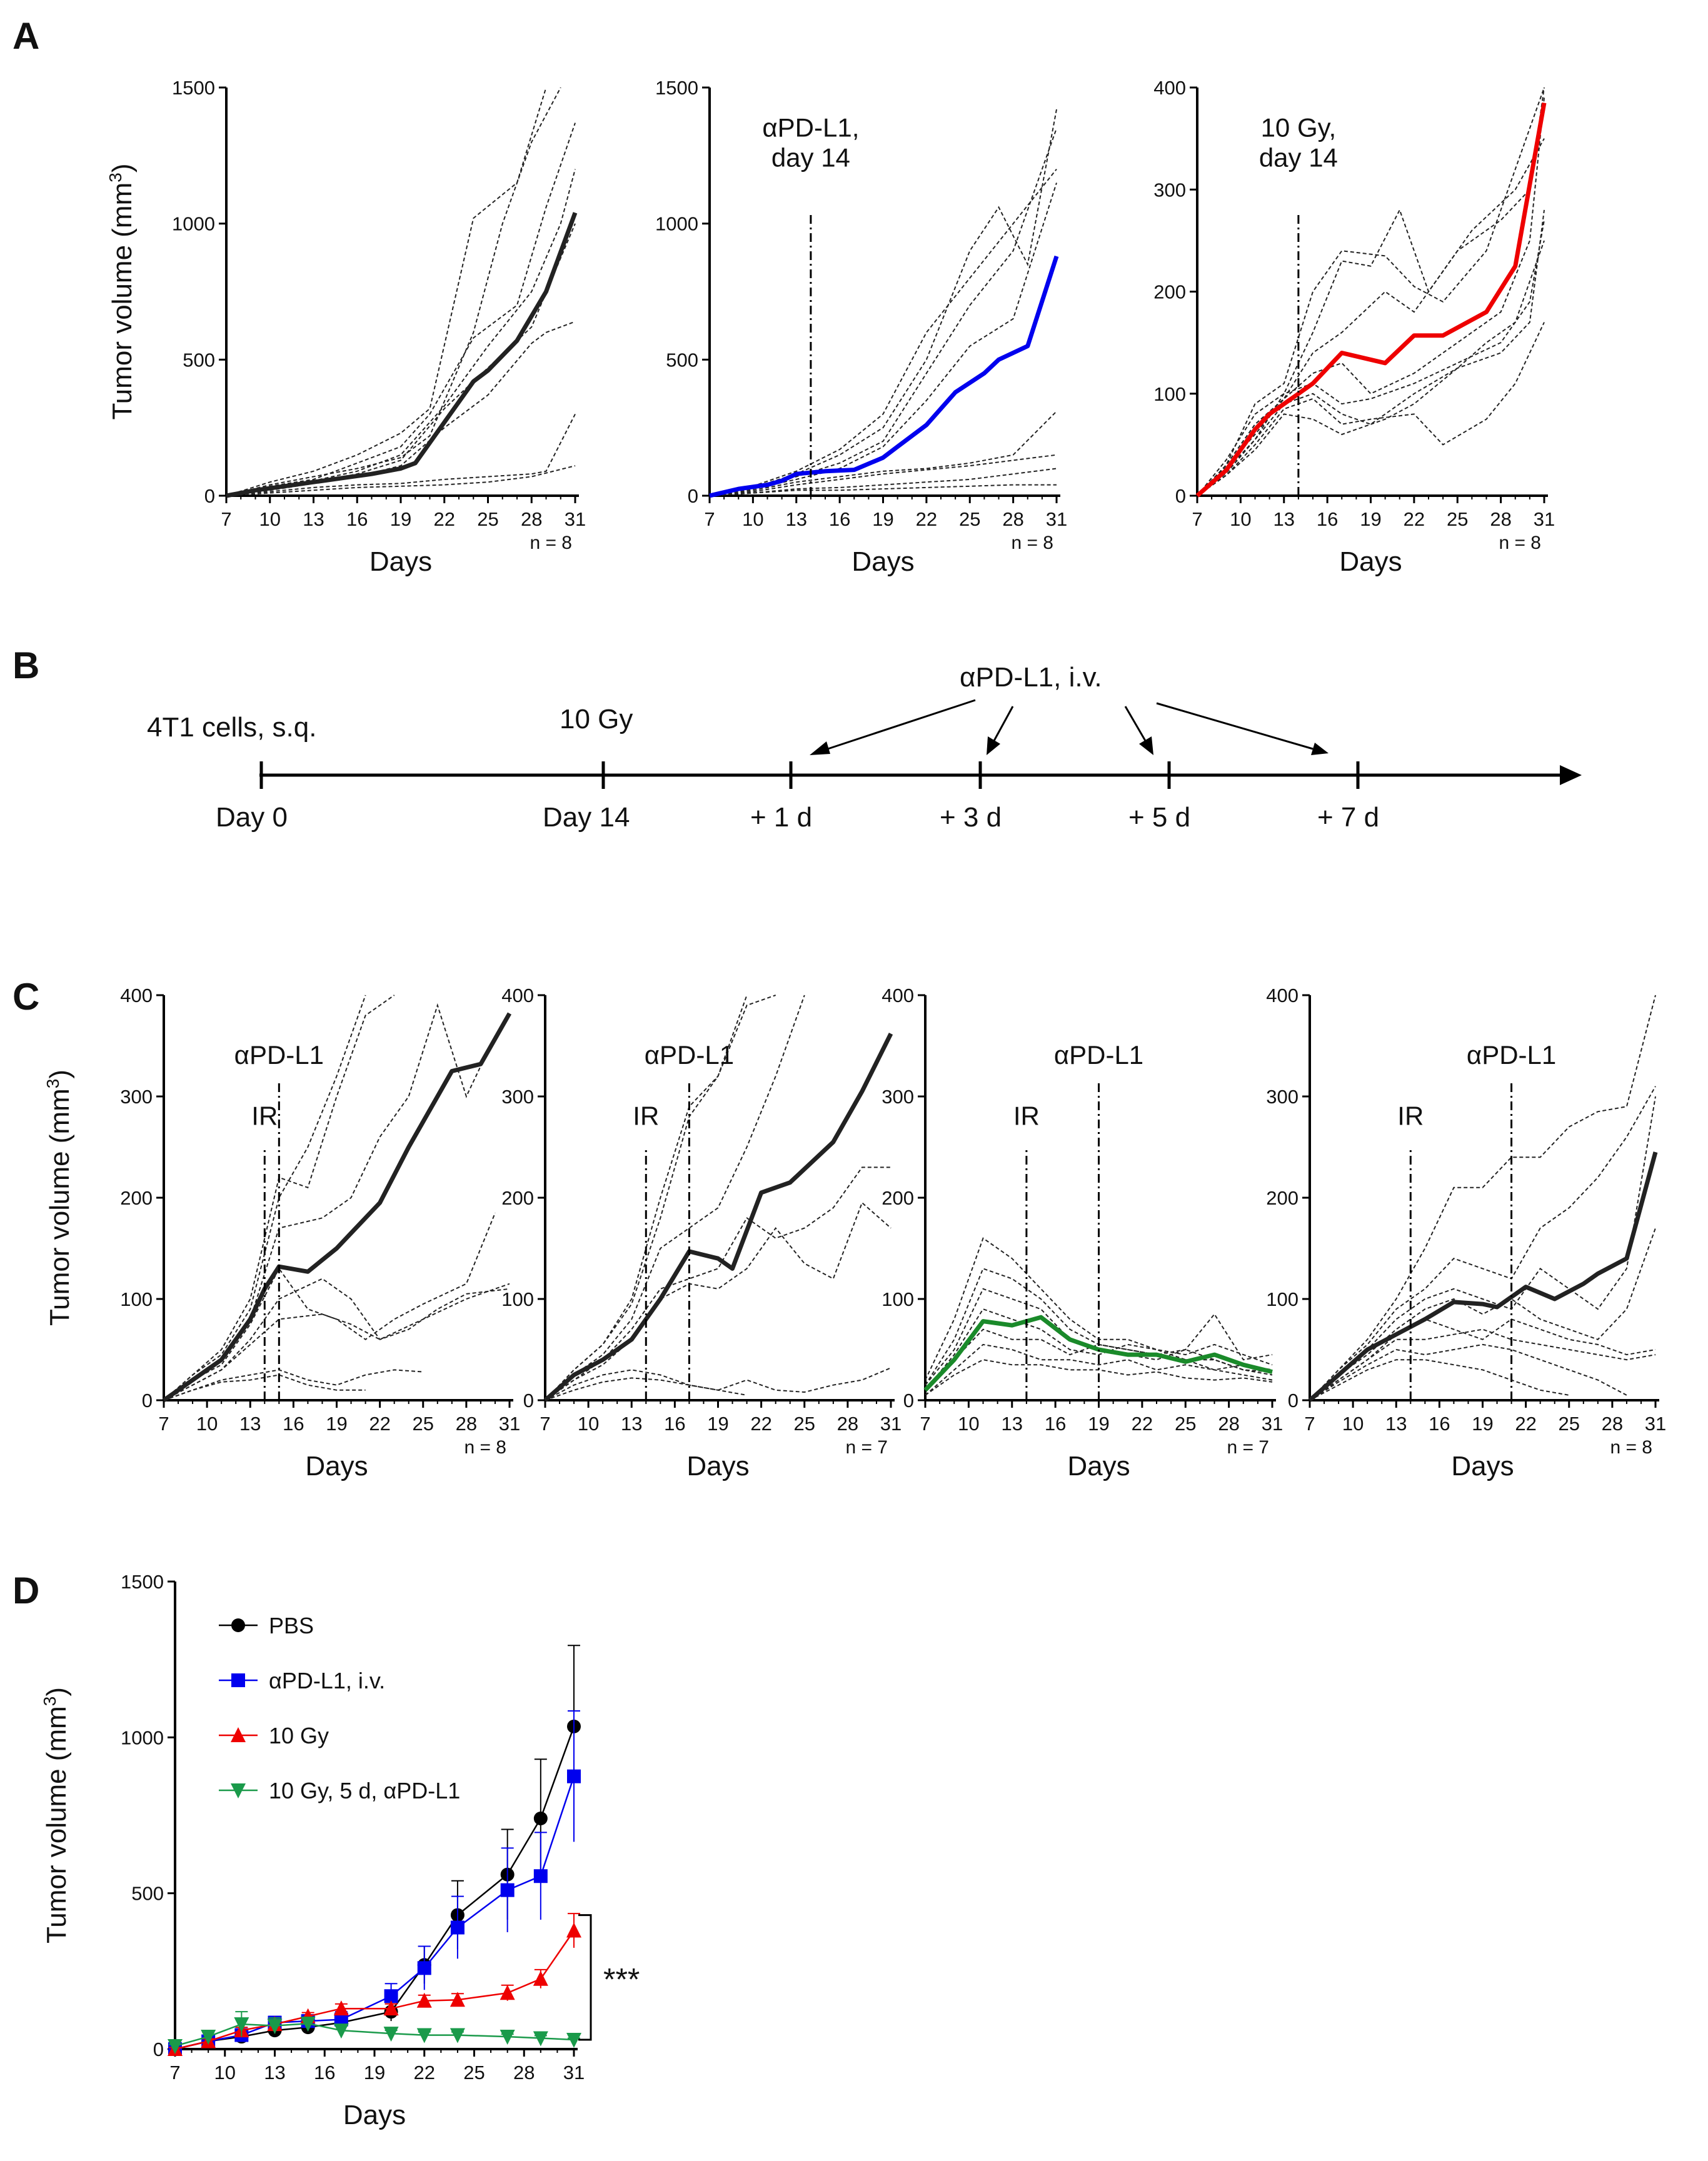 Image resolution: width=1708 pixels, height=2161 pixels. What do you see at coordinates (1159, 817) in the screenshot?
I see `timeline-point-5d: + 5 d` at bounding box center [1159, 817].